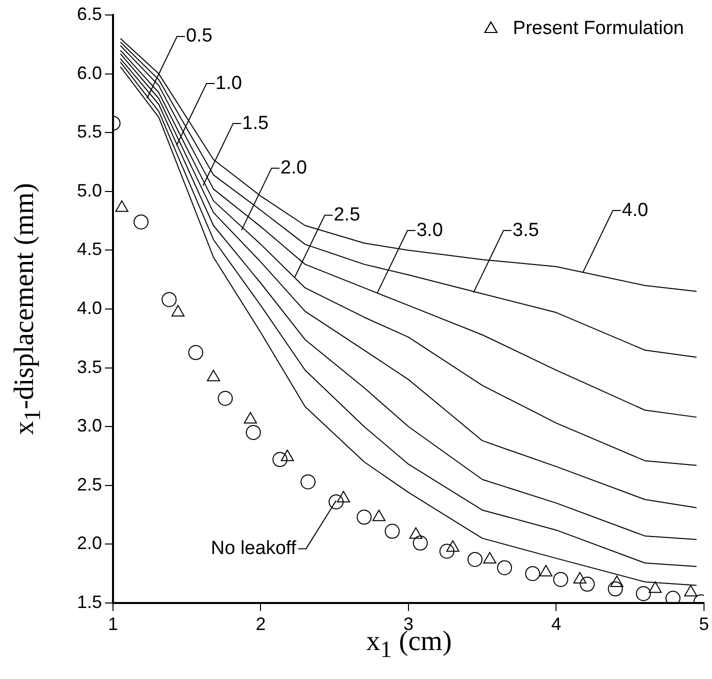  What do you see at coordinates (89, 308) in the screenshot?
I see `y-tick-label: 4.0` at bounding box center [89, 308].